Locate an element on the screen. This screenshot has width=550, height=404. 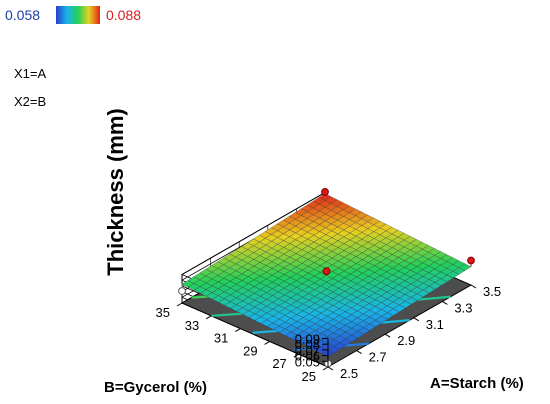
x-tick-label: 2.5 is located at coordinates (349, 373).